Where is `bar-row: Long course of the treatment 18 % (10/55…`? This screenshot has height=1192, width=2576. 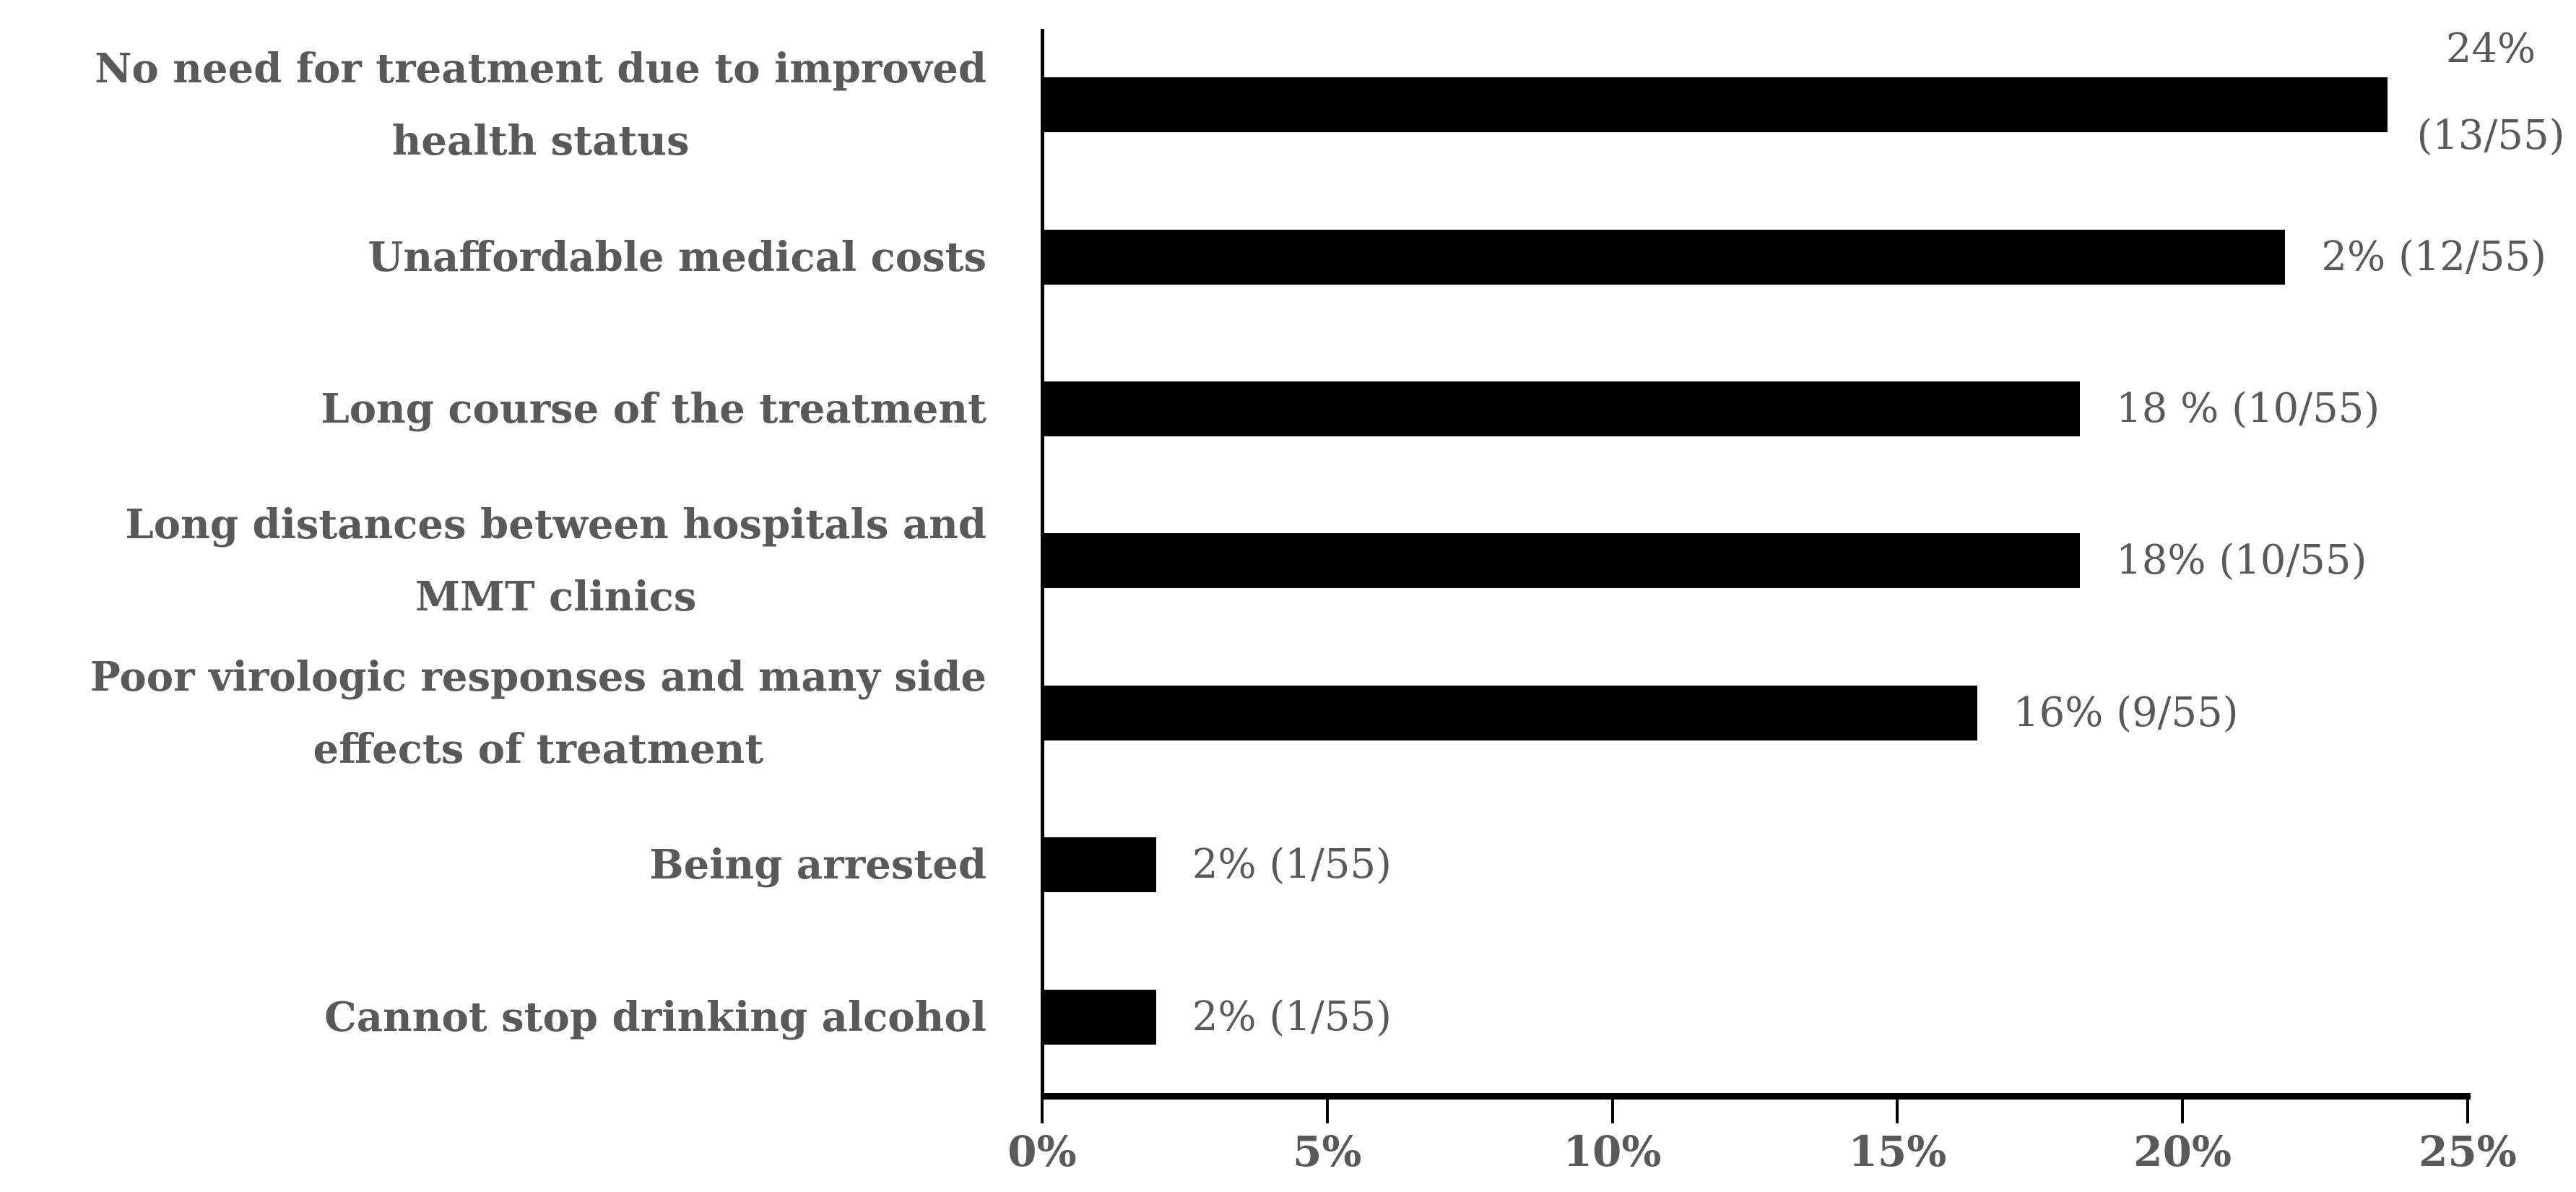
bar-row: Long course of the treatment 18 % (10/55… is located at coordinates (1288, 409).